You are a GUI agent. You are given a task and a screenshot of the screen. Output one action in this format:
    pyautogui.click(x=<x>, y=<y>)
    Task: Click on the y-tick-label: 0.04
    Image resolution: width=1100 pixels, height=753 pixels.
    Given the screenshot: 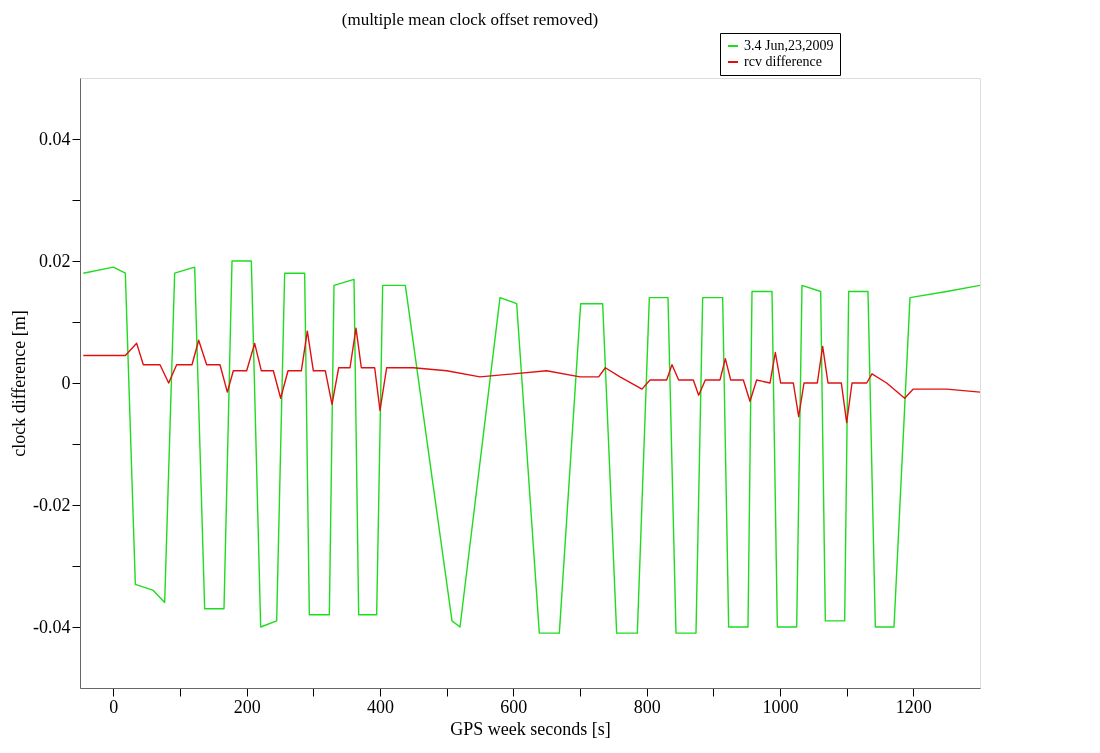 What is the action you would take?
    pyautogui.click(x=55, y=138)
    